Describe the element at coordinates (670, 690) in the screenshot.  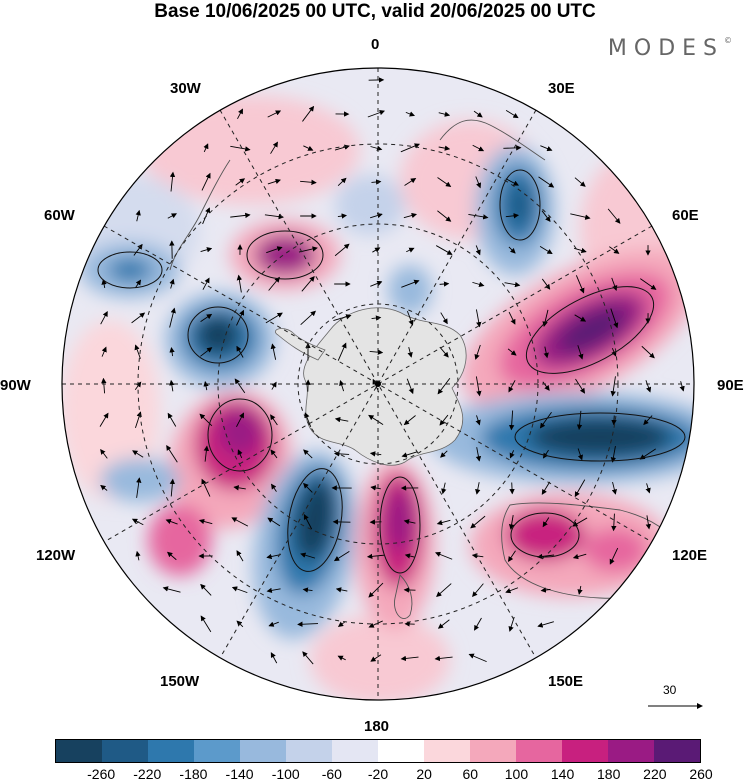
I see `vector-scale-label: 30` at that location.